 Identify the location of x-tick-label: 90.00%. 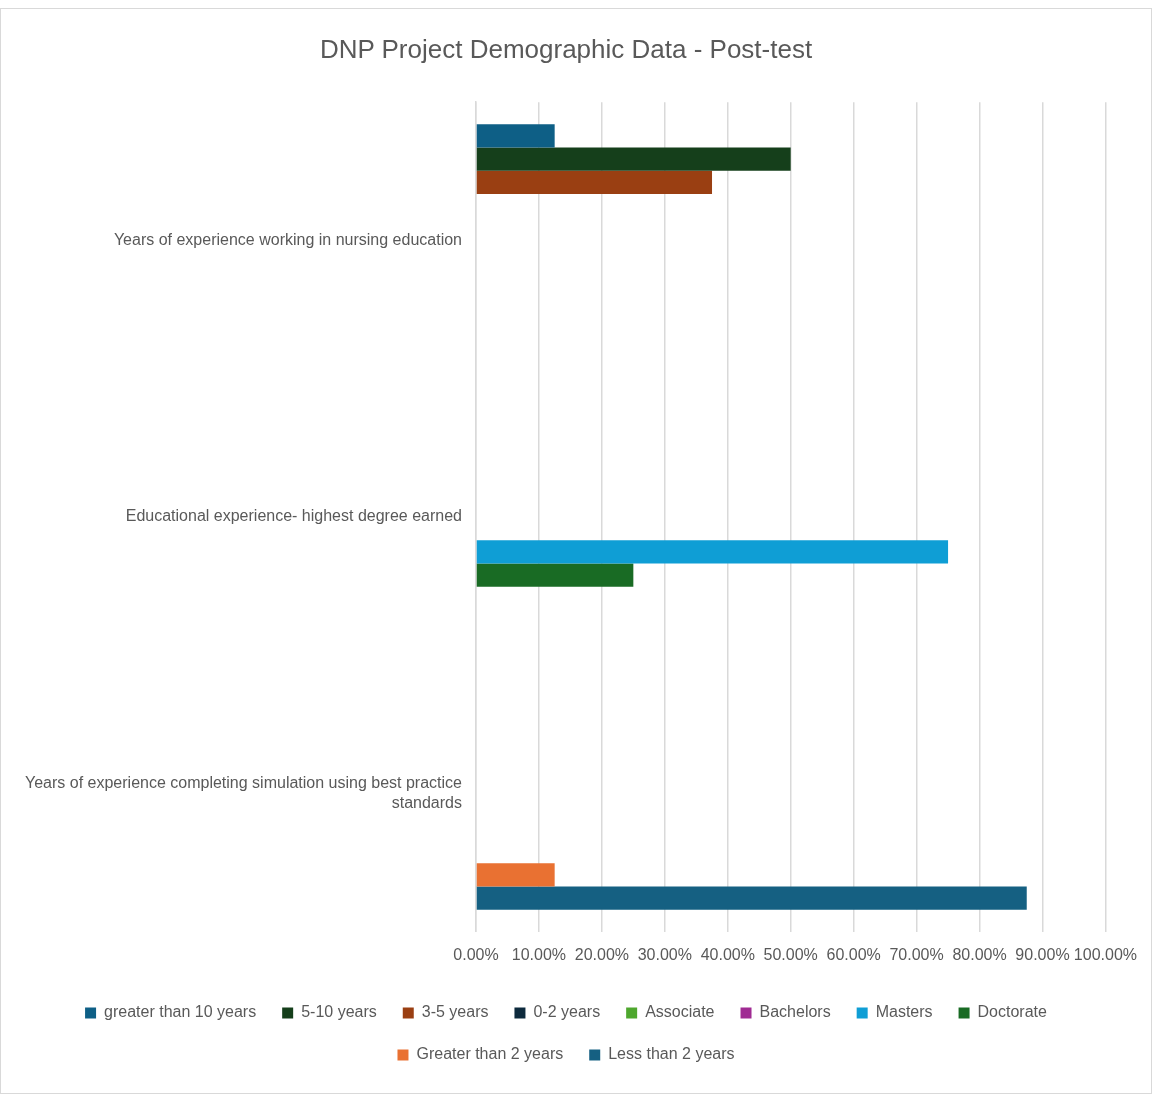
(1042, 954).